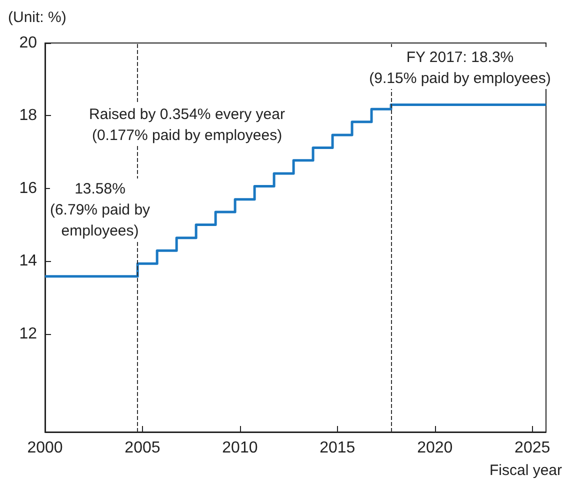 This screenshot has width=570, height=480. I want to click on annotation: 13.58% (6.79% paid by employees), so click(100, 210).